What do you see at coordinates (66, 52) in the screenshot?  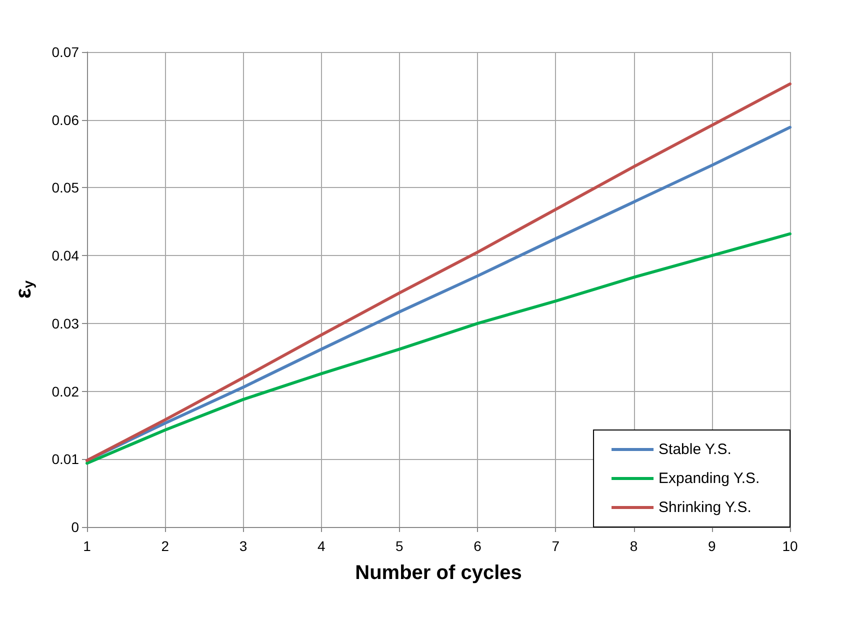 I see `y-tick-label: 0.07` at bounding box center [66, 52].